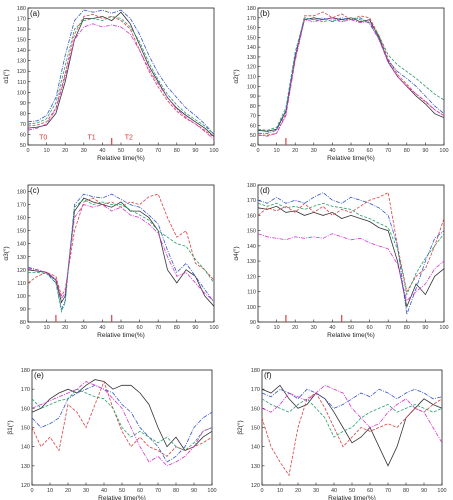 The image size is (453, 500). Describe the element at coordinates (10, 427) in the screenshot. I see `y-axis-label: β1(°)` at that location.